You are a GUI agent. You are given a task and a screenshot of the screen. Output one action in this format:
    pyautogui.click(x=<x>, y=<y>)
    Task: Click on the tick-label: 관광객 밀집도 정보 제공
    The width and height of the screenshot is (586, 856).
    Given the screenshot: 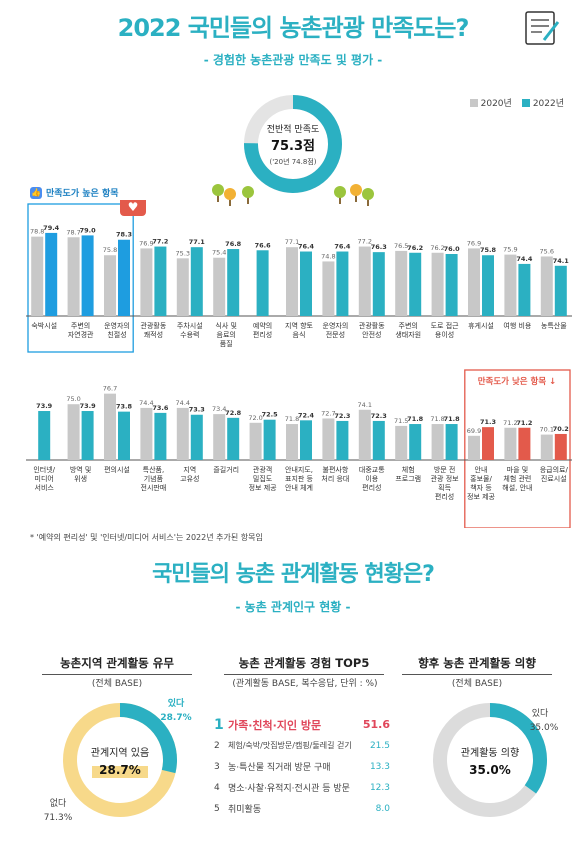 What is the action you would take?
    pyautogui.click(x=263, y=478)
    